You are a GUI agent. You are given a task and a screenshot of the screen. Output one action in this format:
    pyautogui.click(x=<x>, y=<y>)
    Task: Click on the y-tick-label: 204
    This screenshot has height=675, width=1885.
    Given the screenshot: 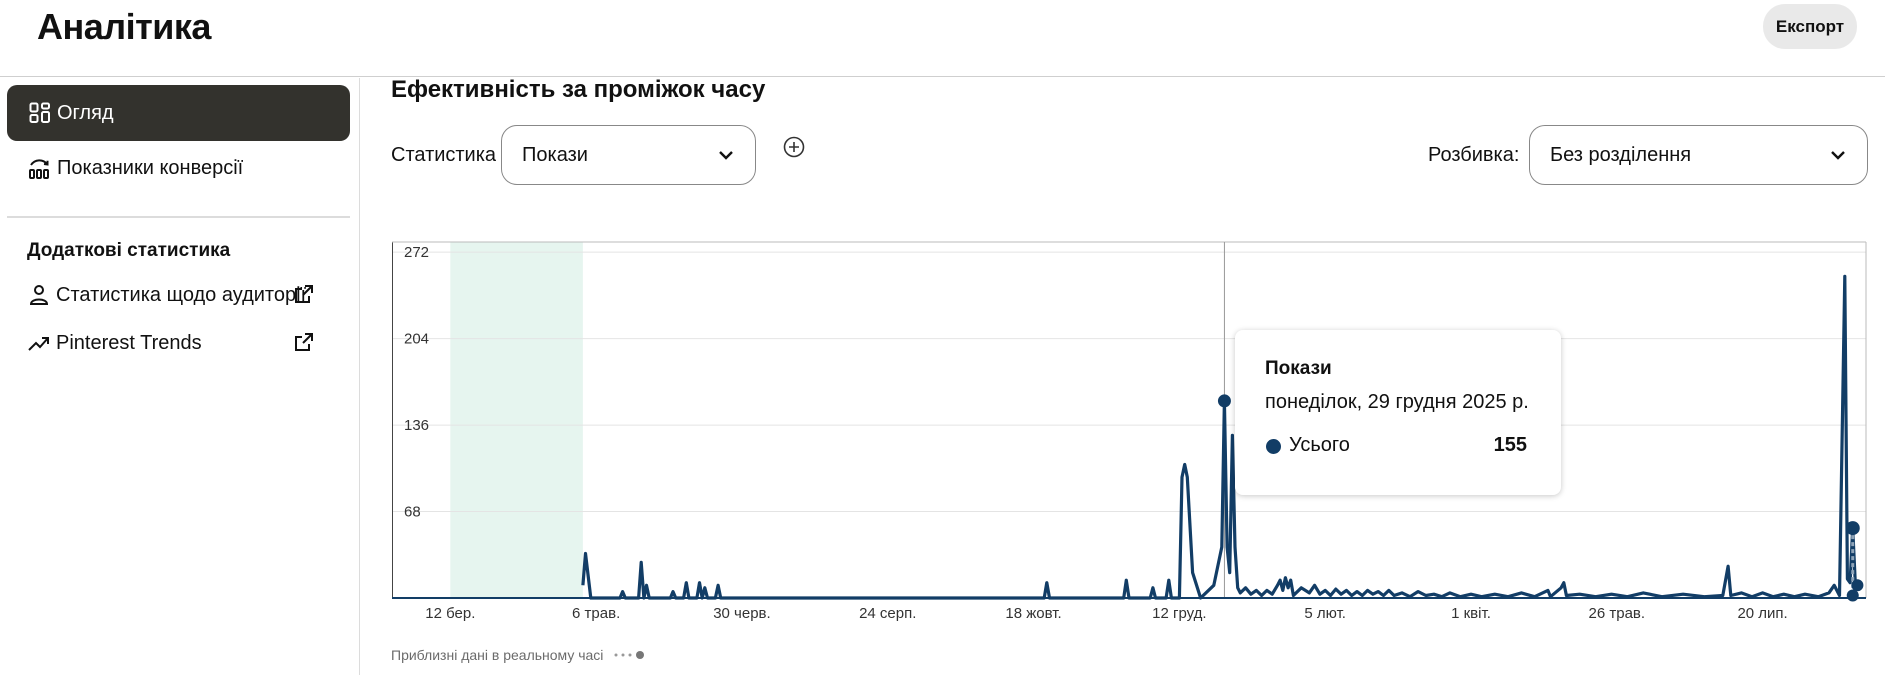 What is the action you would take?
    pyautogui.click(x=416, y=339)
    